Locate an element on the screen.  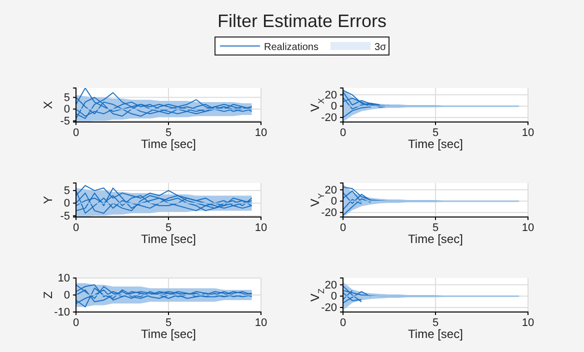
y-axis-title: Y is located at coordinates (48, 200).